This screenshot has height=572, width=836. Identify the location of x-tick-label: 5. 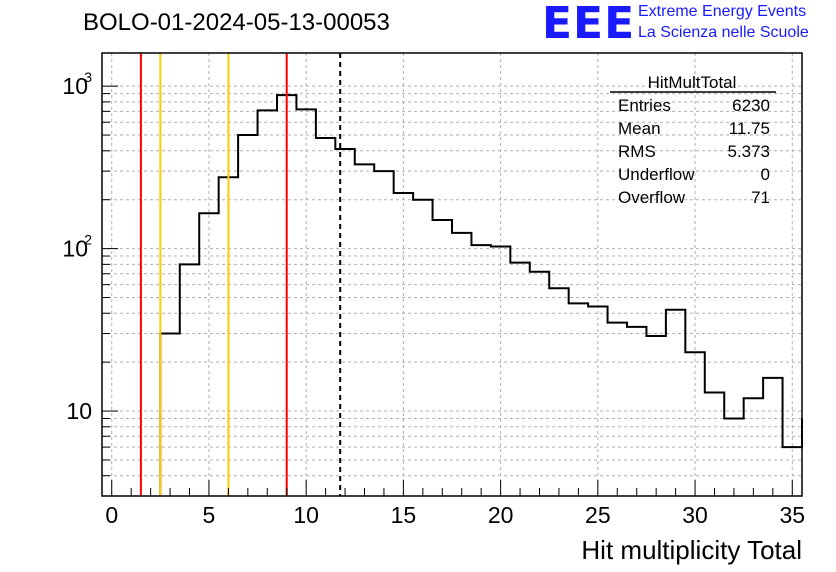
(209, 515).